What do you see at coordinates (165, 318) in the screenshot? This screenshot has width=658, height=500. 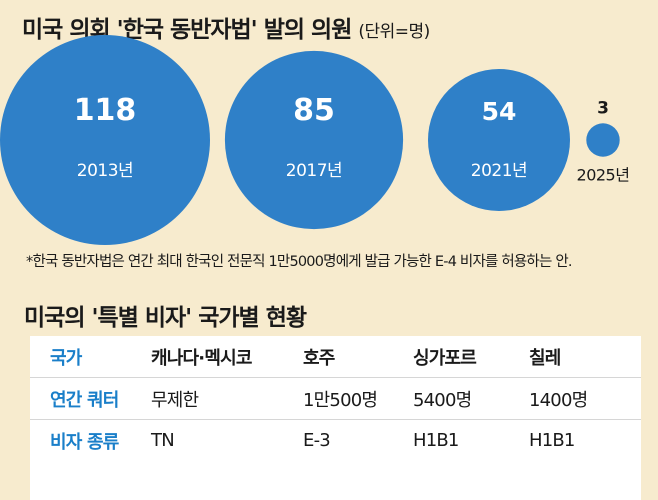 I see `table-title: 미국의 '특별 비자' 국가별 현황` at bounding box center [165, 318].